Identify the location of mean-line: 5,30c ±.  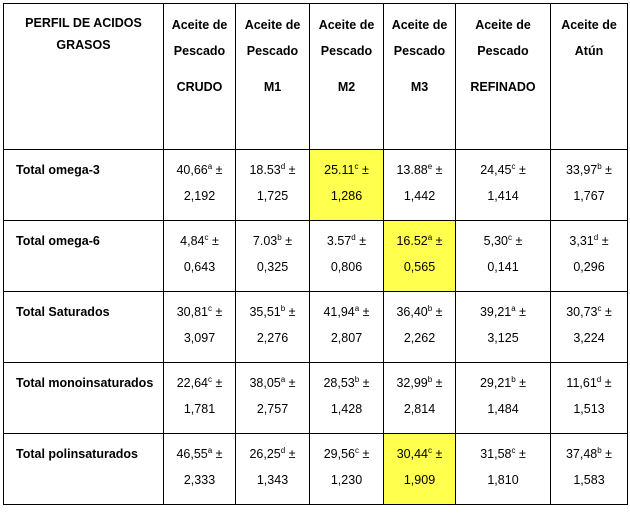
(503, 241).